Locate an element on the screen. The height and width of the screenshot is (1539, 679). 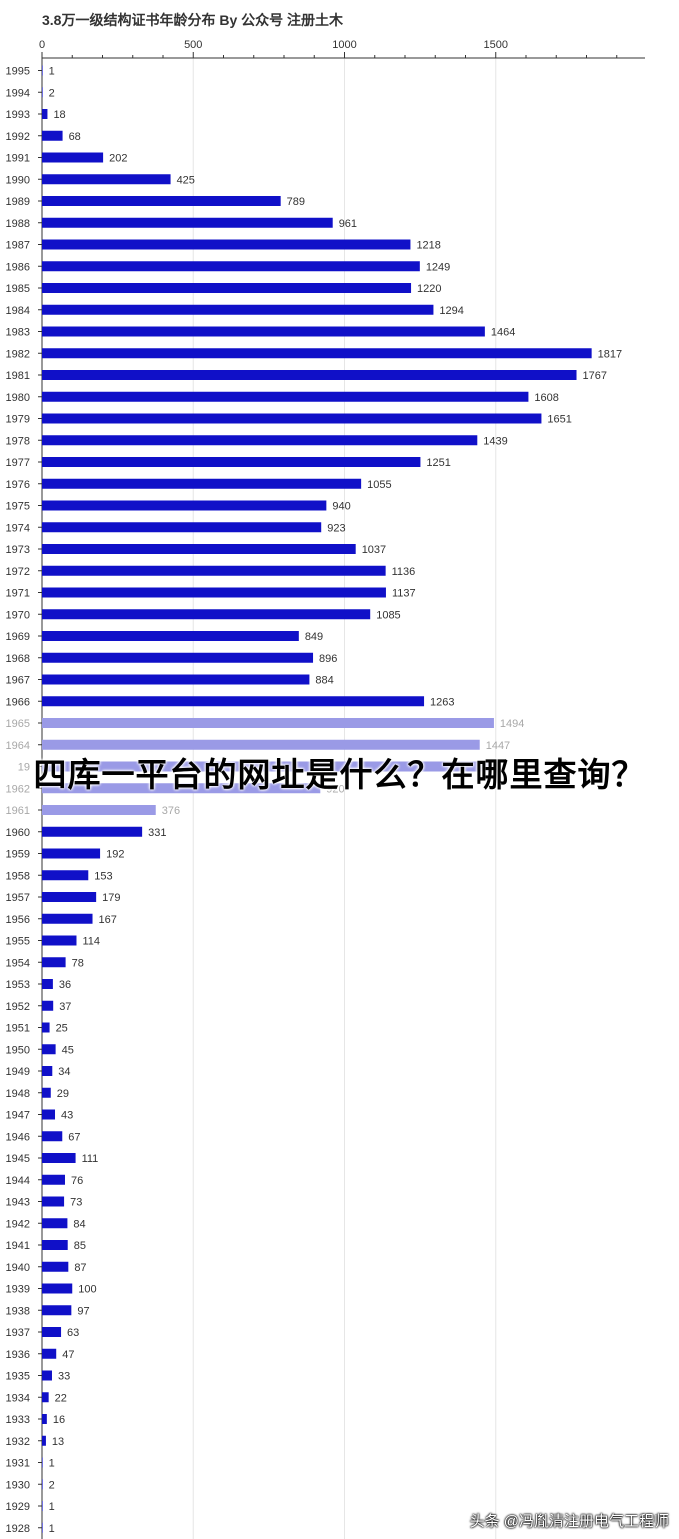
overlay-banner-text: 四库一平台的网址是什么？在哪里查询？ is located at coordinates (339, 774).